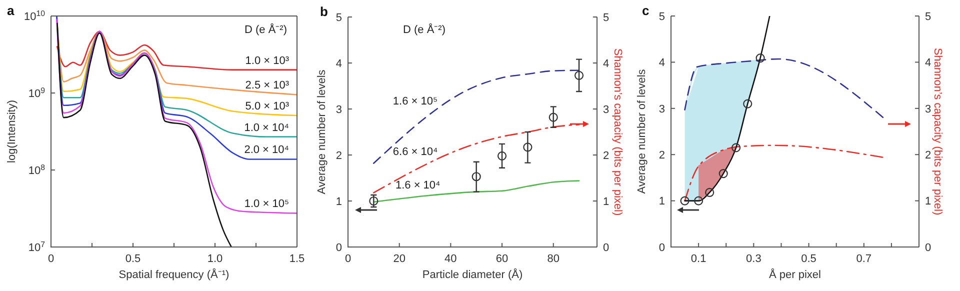  I want to click on series-label: 1.6 × 10⁵, so click(415, 101).